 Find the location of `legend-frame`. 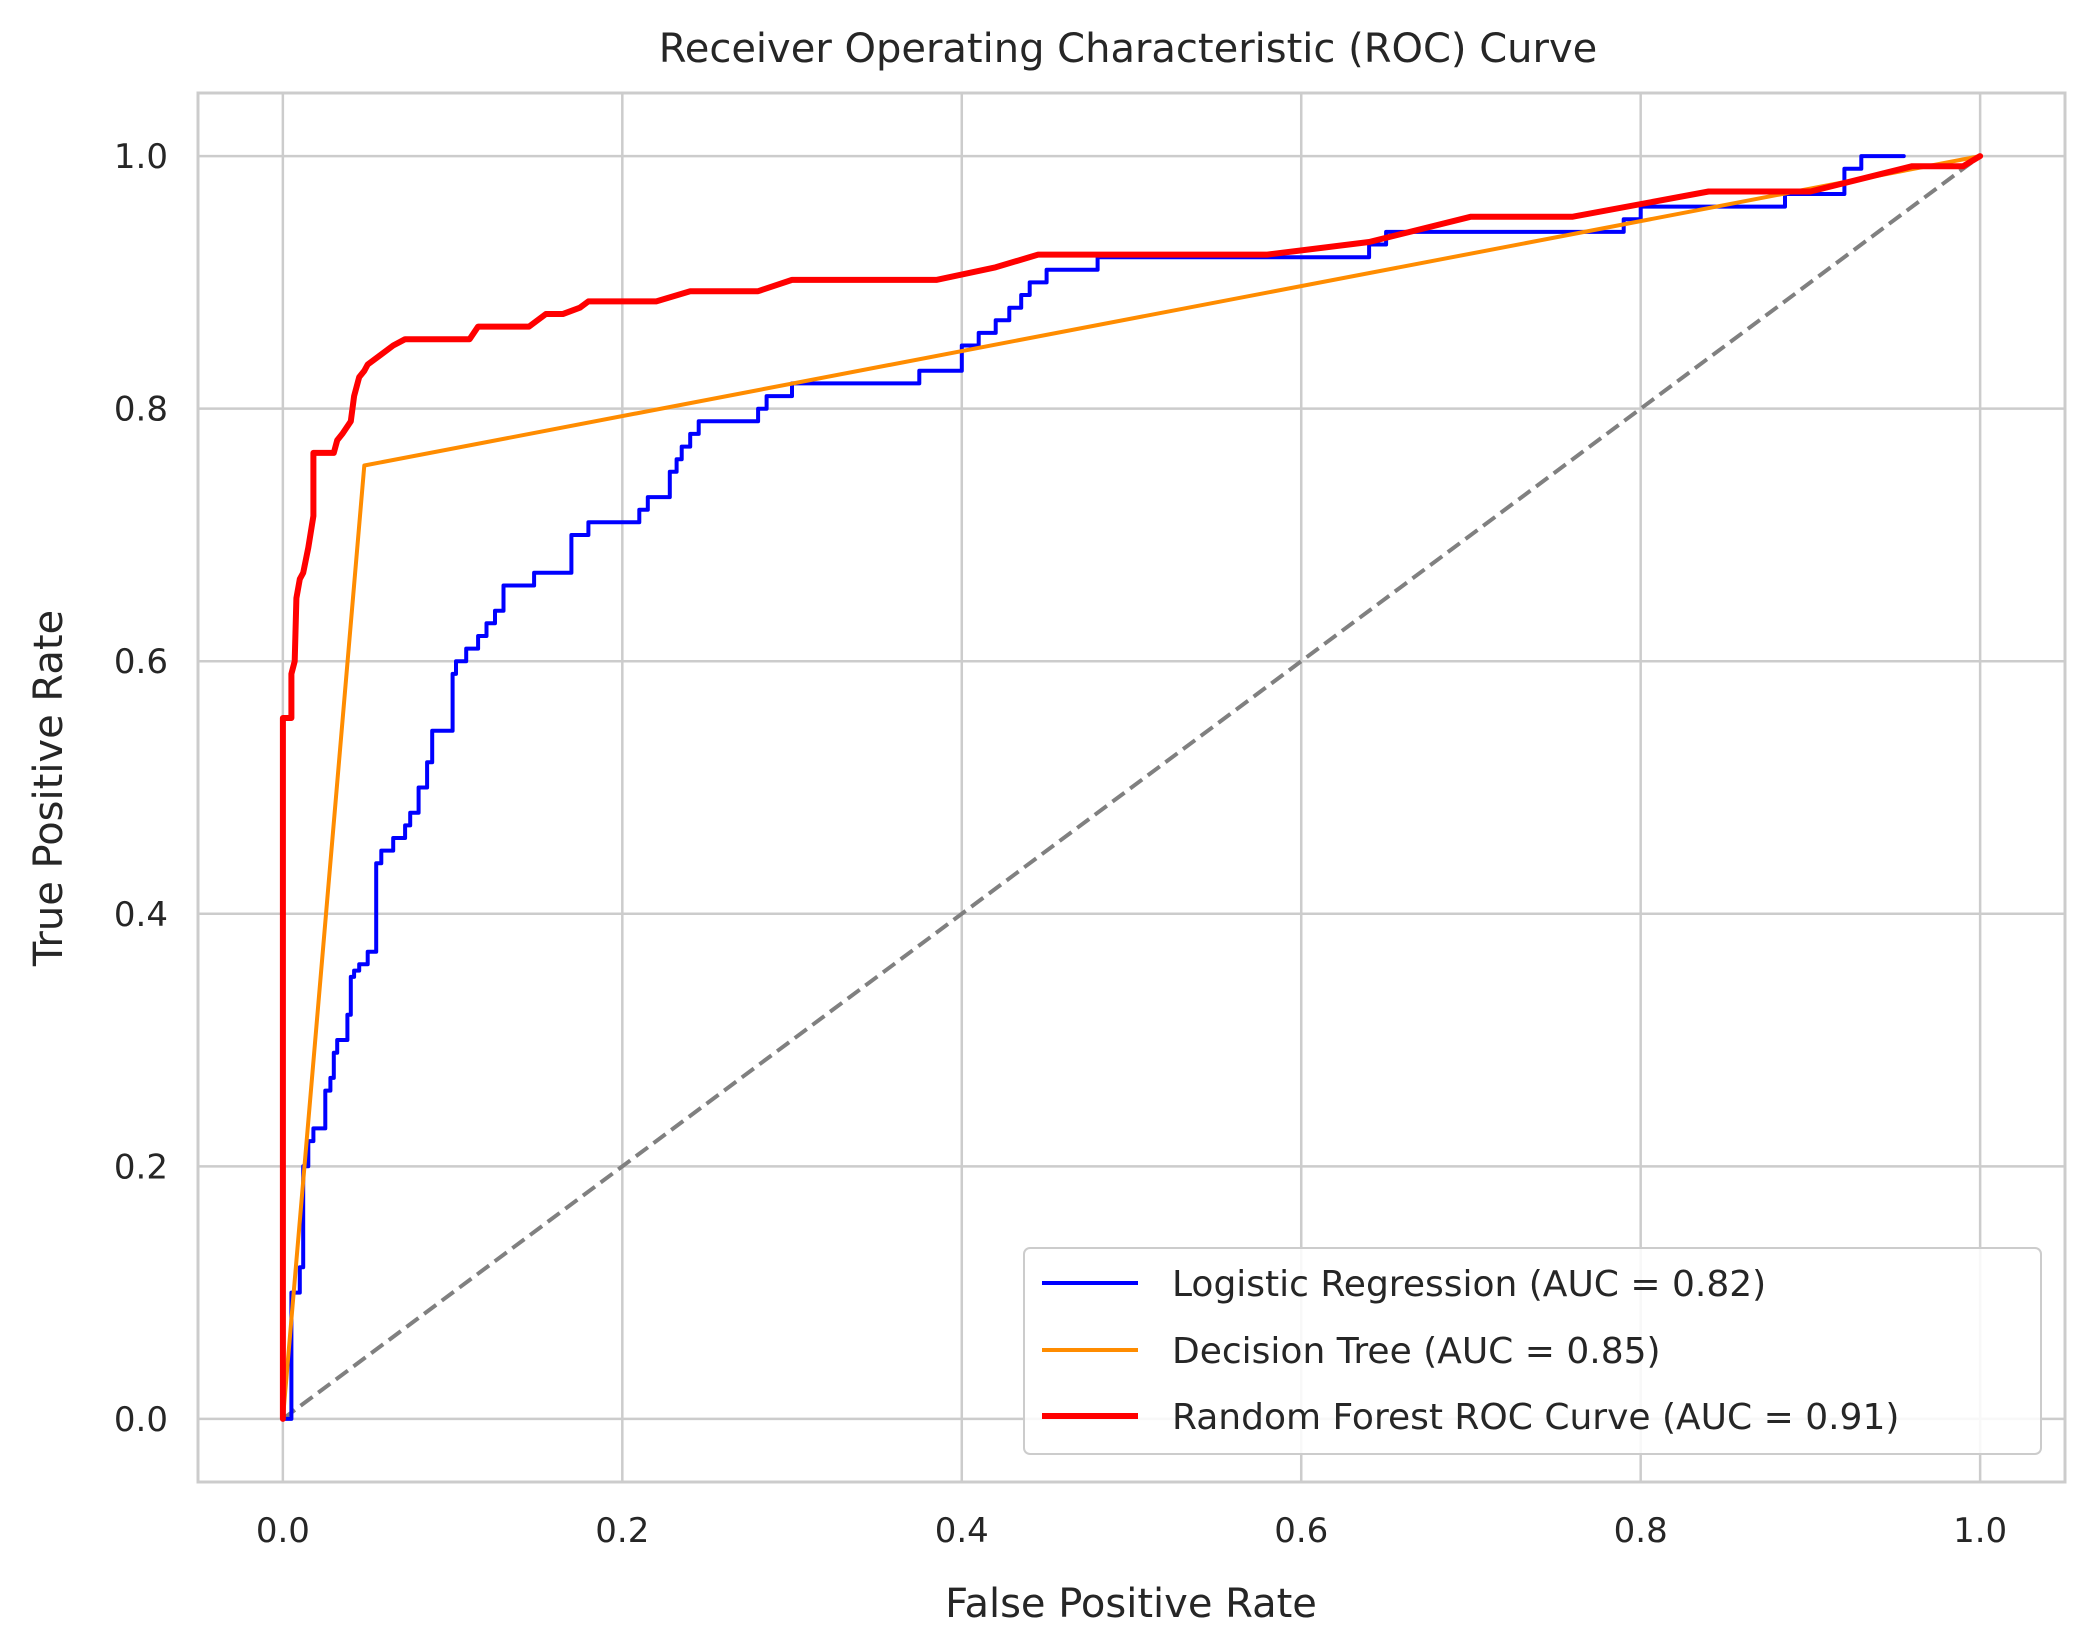

legend-frame is located at coordinates (1532, 1351).